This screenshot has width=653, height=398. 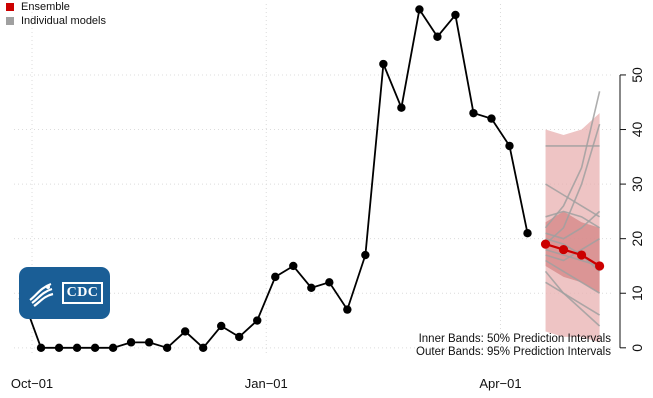 I want to click on y-tick-label: 30, so click(x=637, y=184).